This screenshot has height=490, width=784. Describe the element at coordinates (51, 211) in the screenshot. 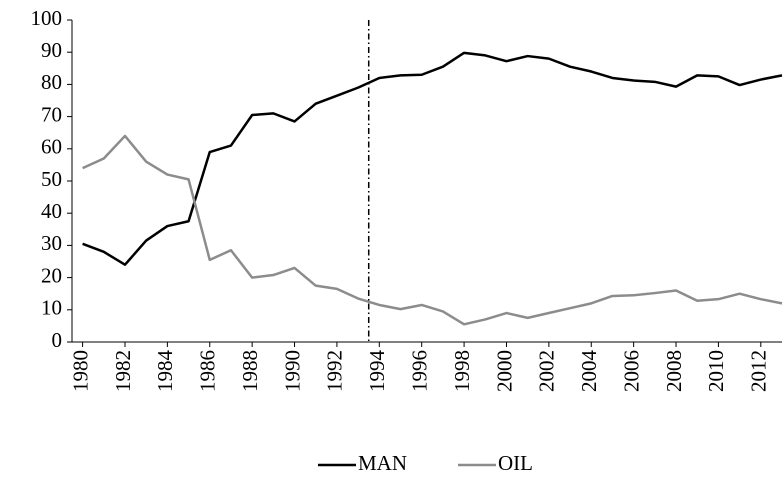

I see `y-tick-label: 40` at that location.